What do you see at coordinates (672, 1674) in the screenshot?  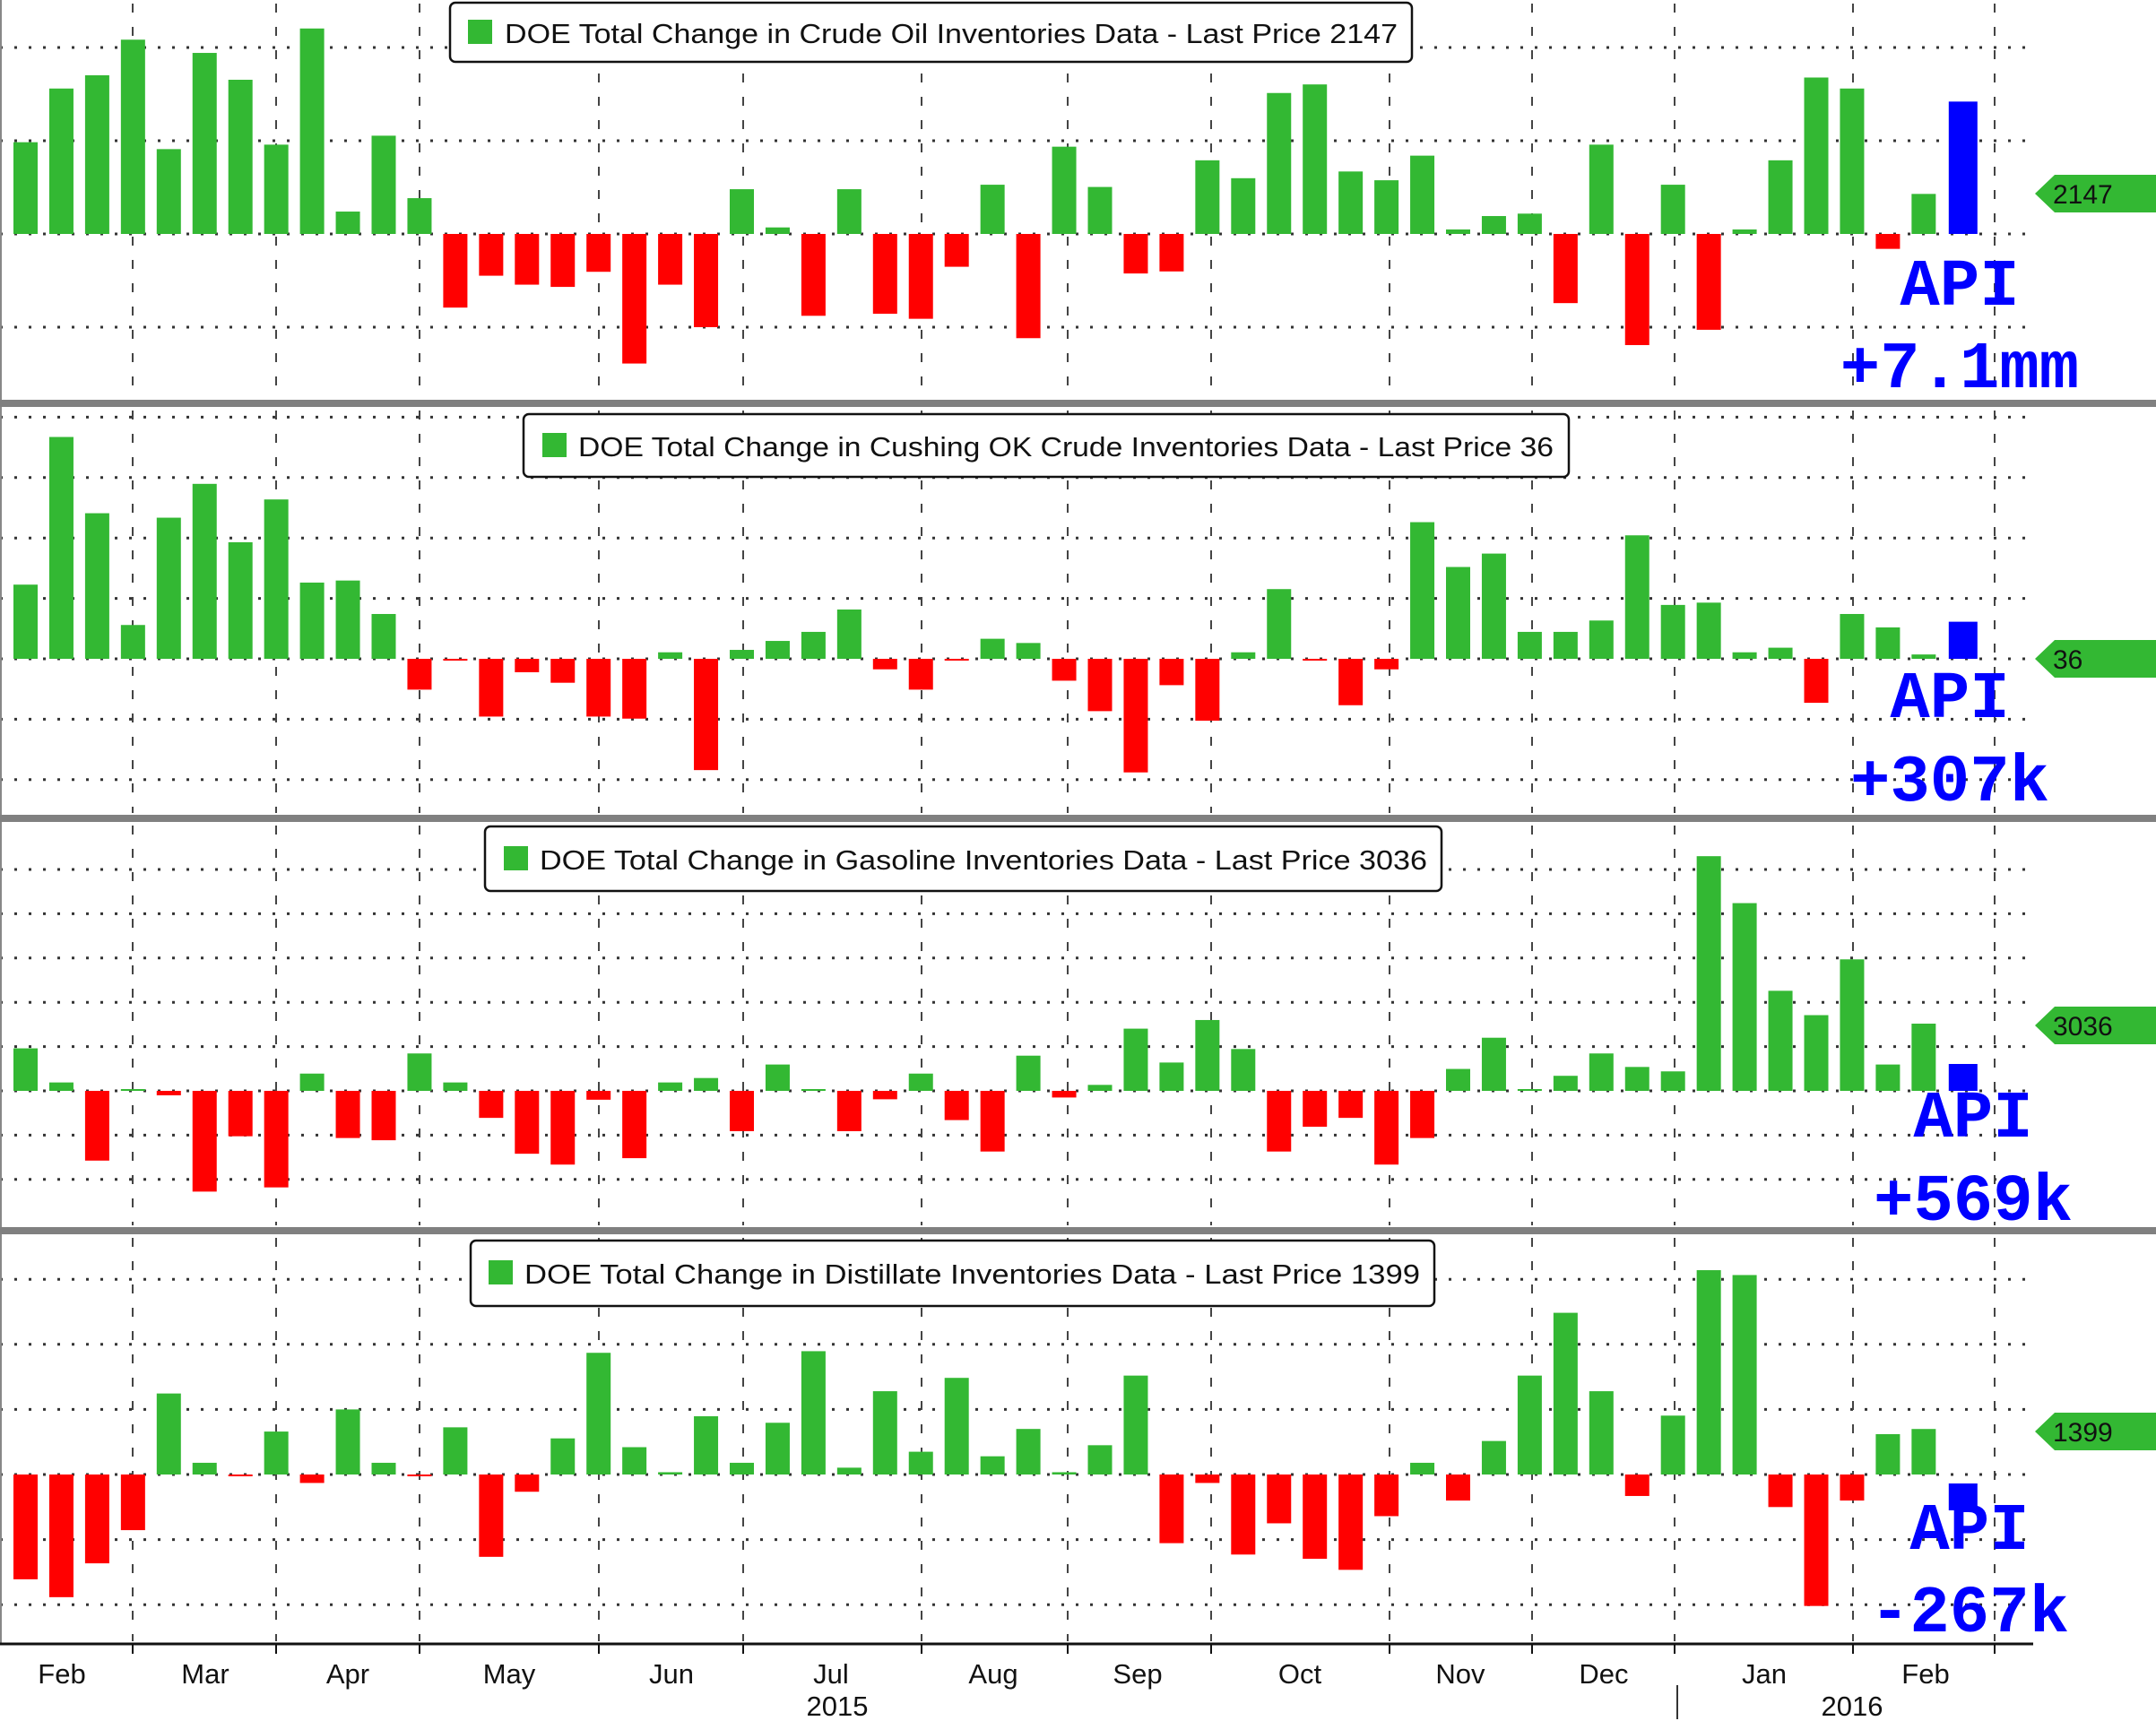 I see `x-tick-label-jun: Jun` at bounding box center [672, 1674].